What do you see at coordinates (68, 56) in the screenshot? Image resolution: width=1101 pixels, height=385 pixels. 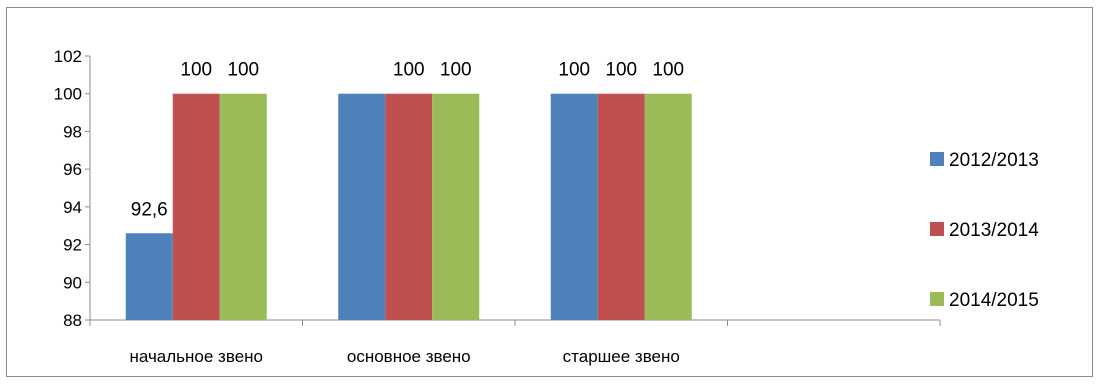 I see `y-tick-label: 102` at bounding box center [68, 56].